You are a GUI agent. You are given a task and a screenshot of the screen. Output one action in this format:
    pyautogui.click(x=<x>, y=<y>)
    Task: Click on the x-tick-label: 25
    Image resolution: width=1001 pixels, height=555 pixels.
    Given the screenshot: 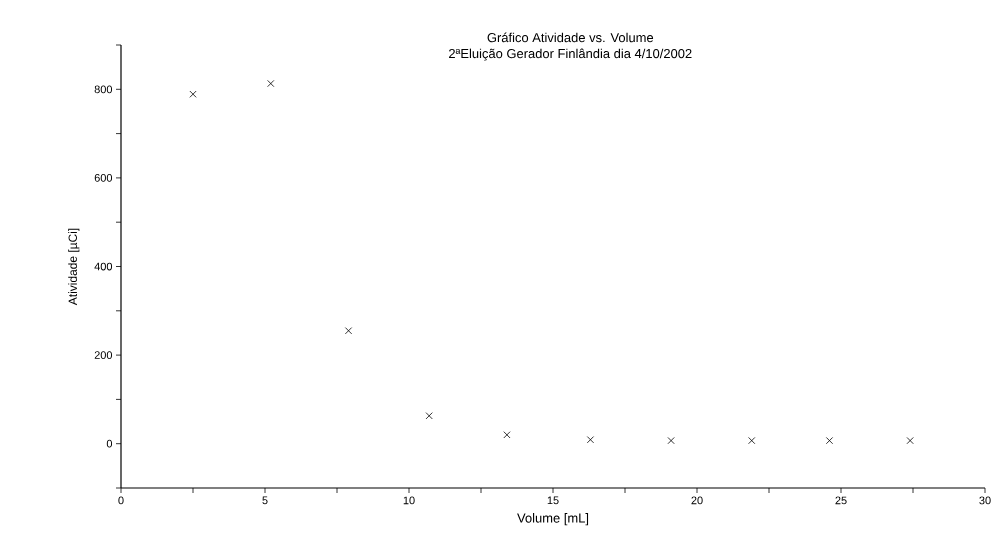 What is the action you would take?
    pyautogui.click(x=841, y=500)
    